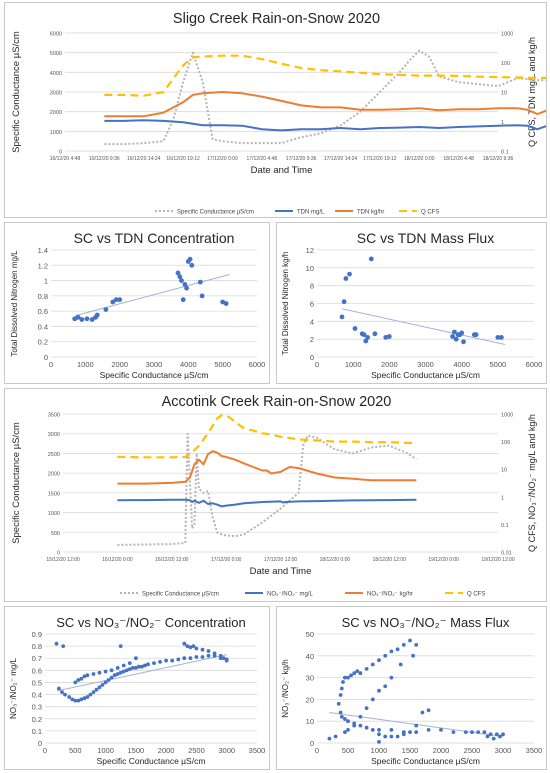 The image size is (550, 773). I want to click on y-tick-label: 8, so click(312, 286).